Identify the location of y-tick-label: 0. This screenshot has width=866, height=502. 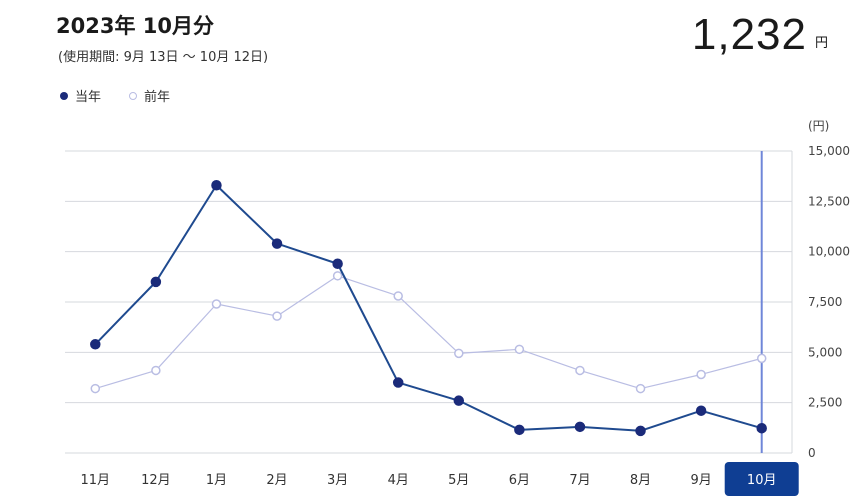
(812, 453).